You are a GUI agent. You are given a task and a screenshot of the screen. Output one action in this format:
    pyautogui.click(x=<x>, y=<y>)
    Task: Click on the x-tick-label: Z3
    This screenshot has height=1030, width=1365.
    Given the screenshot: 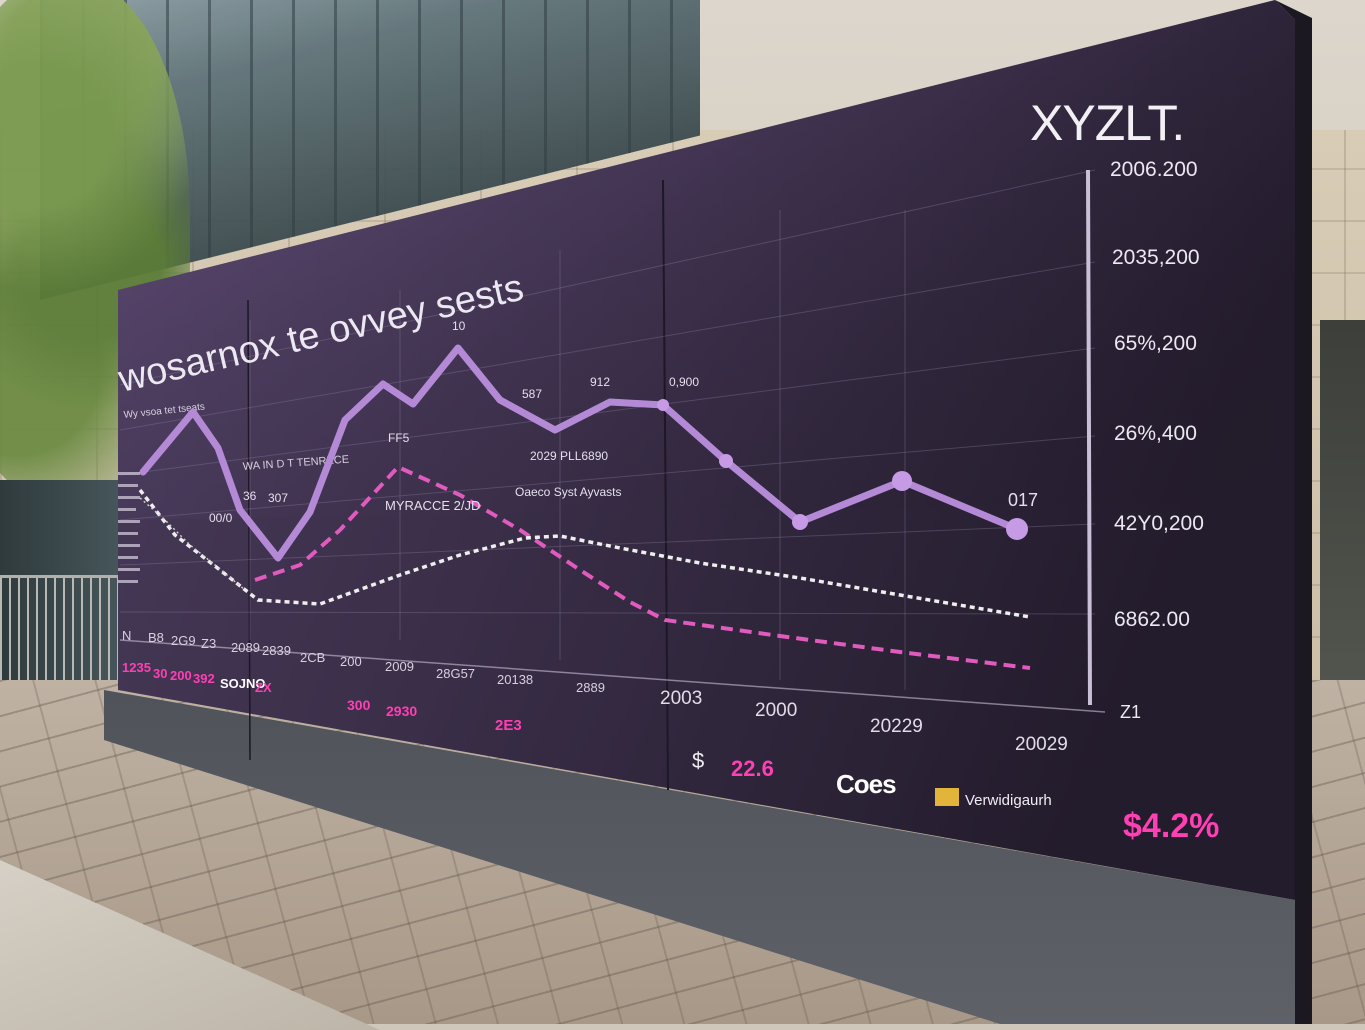 What is the action you would take?
    pyautogui.click(x=208, y=643)
    